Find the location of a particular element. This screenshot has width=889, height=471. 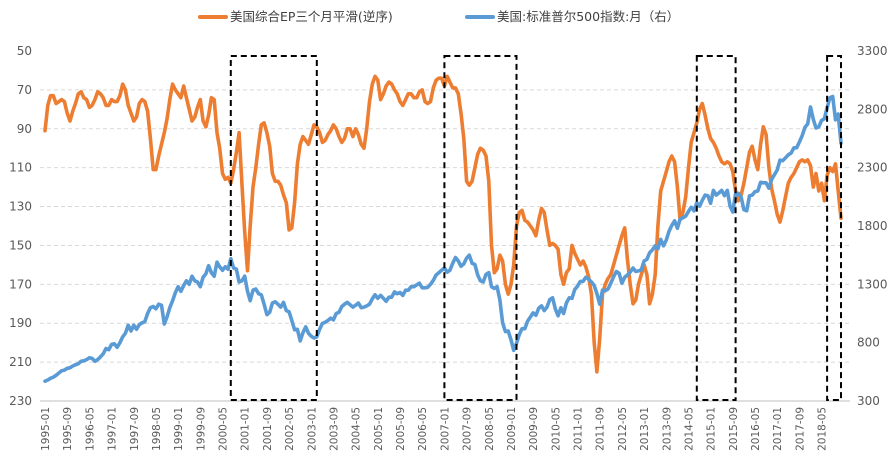

right-axis: 3300 2800 2300 1800 1300 800 300 is located at coordinates (872, 226).